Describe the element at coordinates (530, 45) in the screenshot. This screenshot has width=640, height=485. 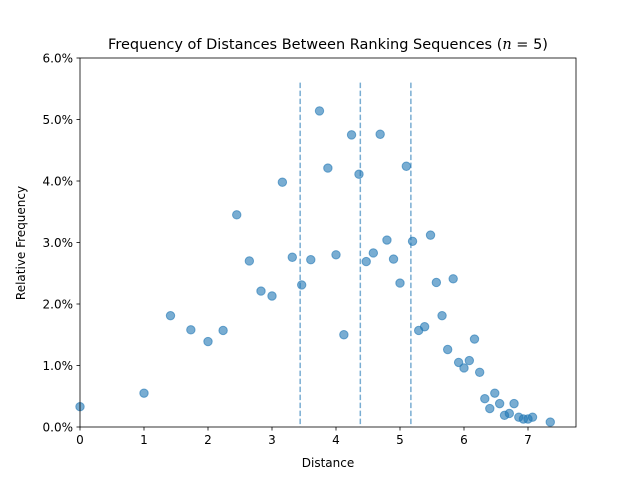
I see `chart-title-rest: = 5)` at that location.